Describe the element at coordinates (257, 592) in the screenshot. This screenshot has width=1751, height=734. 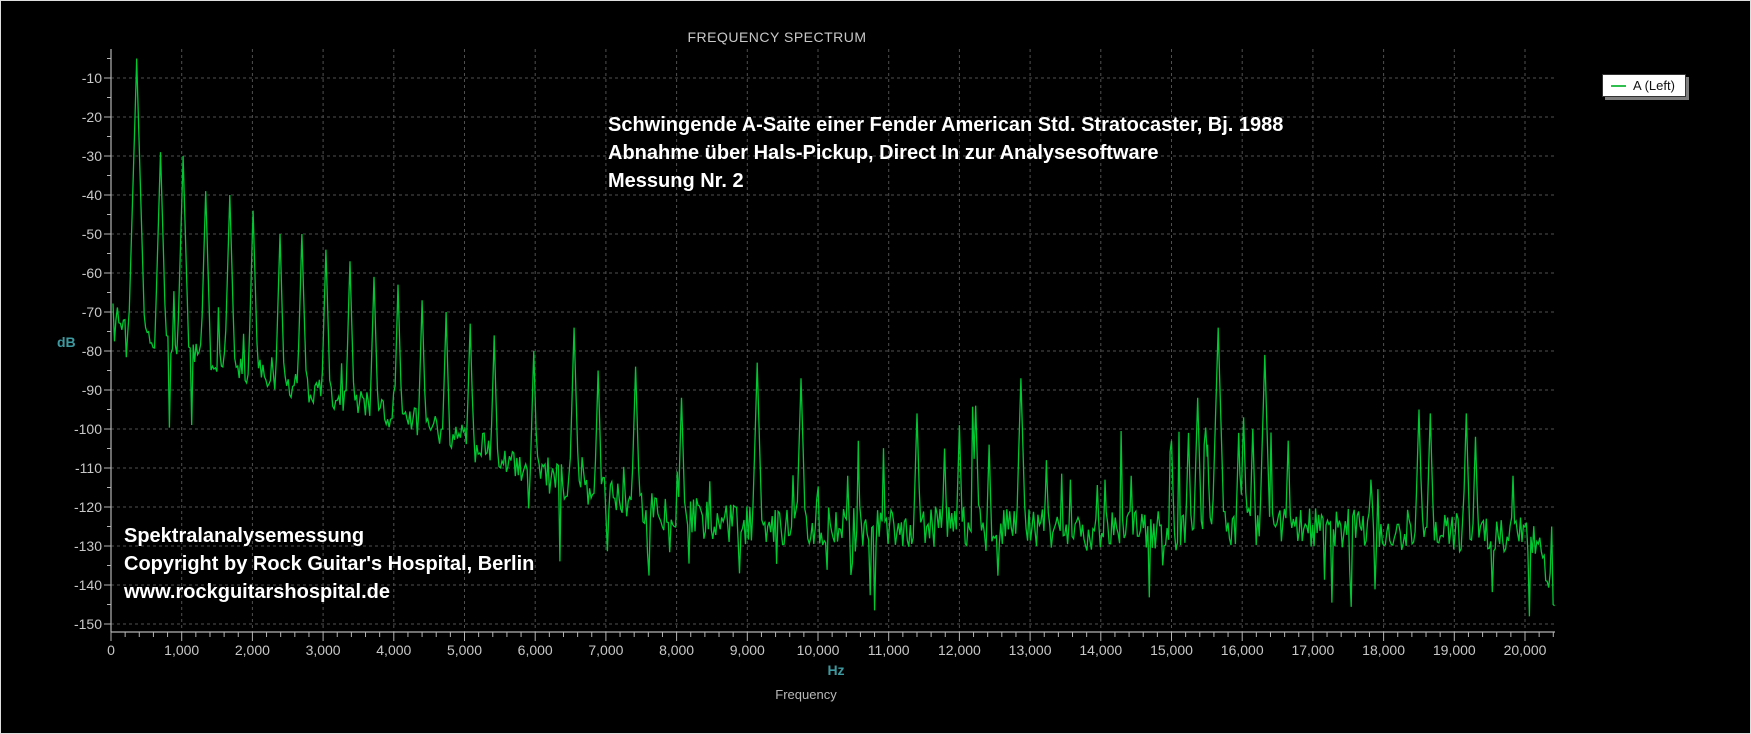
I see `copyright-note-line3: www.rockguitarshospital.de` at that location.